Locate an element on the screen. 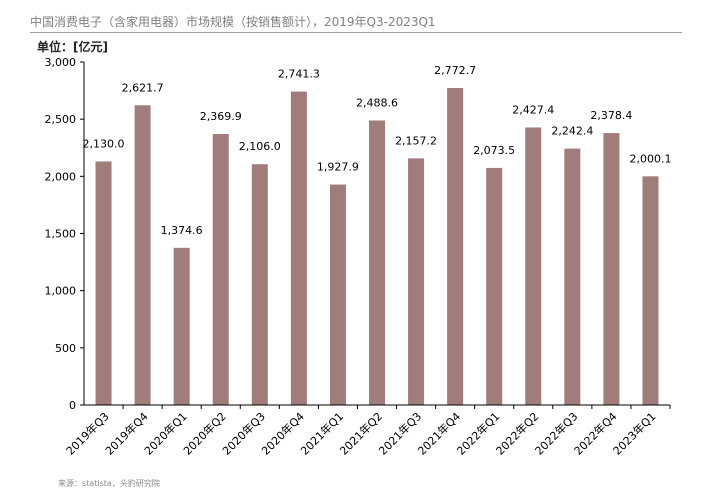 The width and height of the screenshot is (720, 504). source-note: 来源：statista，头豹研究院 is located at coordinates (109, 483).